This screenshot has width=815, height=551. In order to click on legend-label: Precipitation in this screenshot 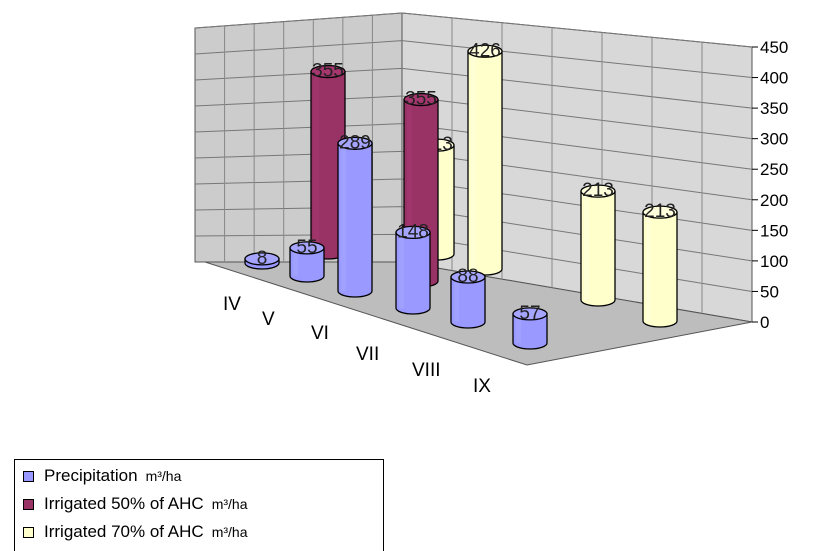, I will do `click(91, 475)`.